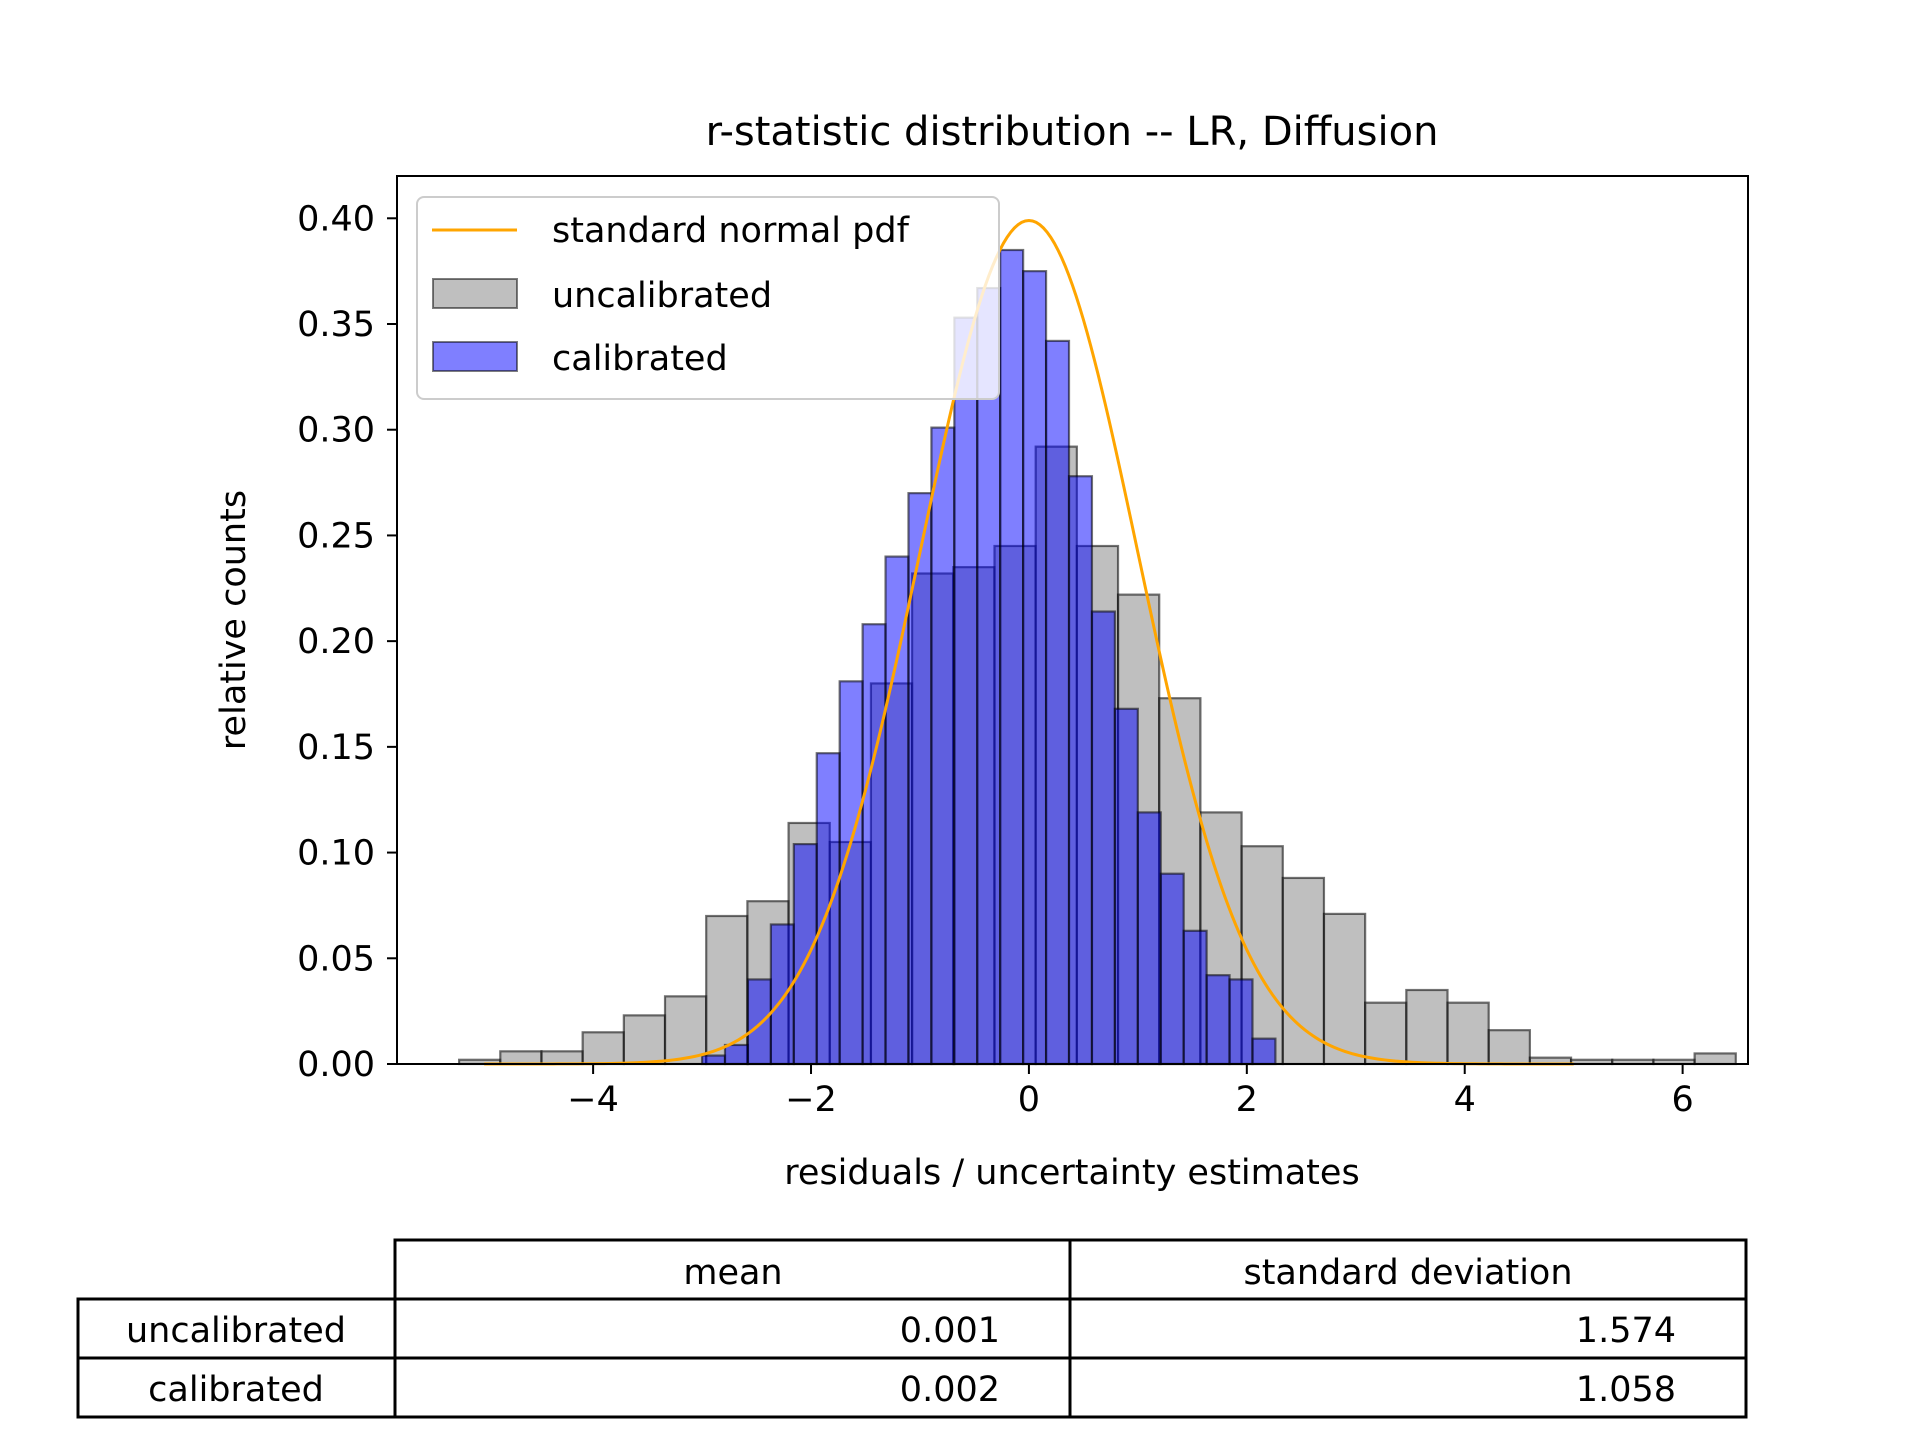 The height and width of the screenshot is (1440, 1920). What do you see at coordinates (336, 325) in the screenshot?
I see `y-tick-label: 0.35` at bounding box center [336, 325].